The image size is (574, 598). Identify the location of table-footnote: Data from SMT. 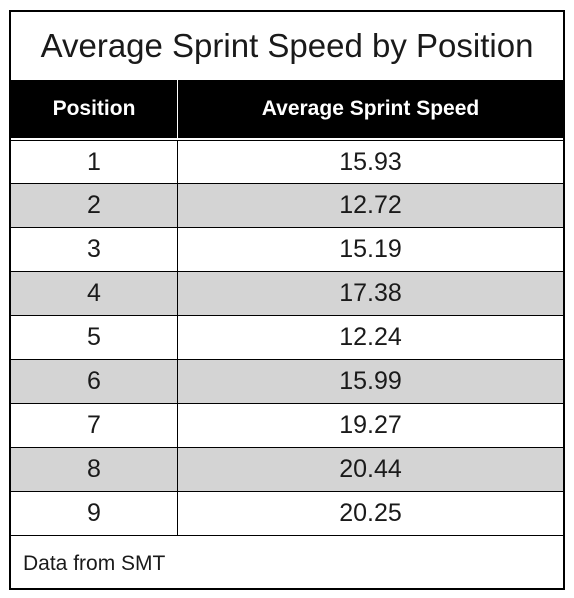
(287, 563).